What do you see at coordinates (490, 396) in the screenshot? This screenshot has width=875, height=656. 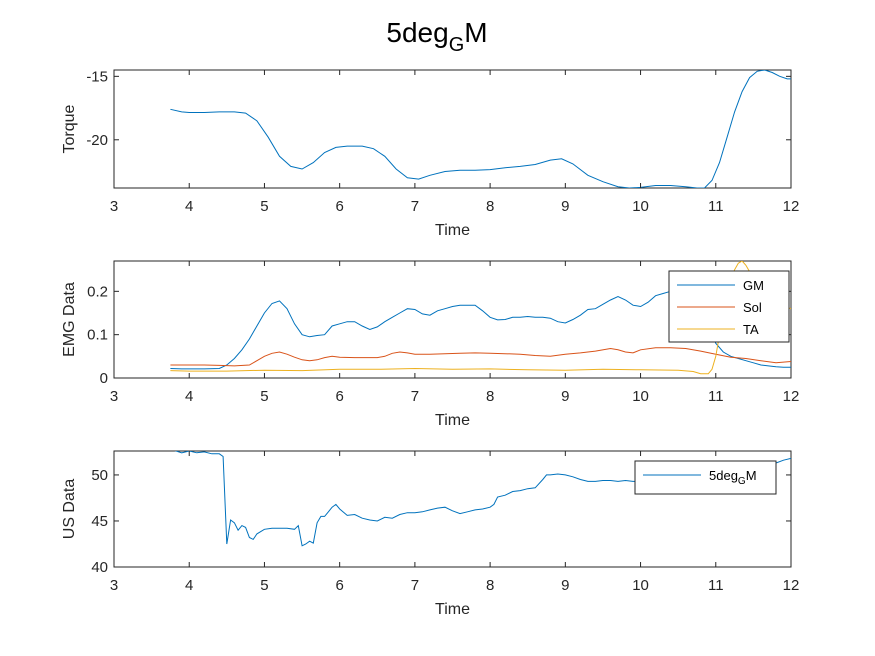 I see `emg-xtick-label: 8` at bounding box center [490, 396].